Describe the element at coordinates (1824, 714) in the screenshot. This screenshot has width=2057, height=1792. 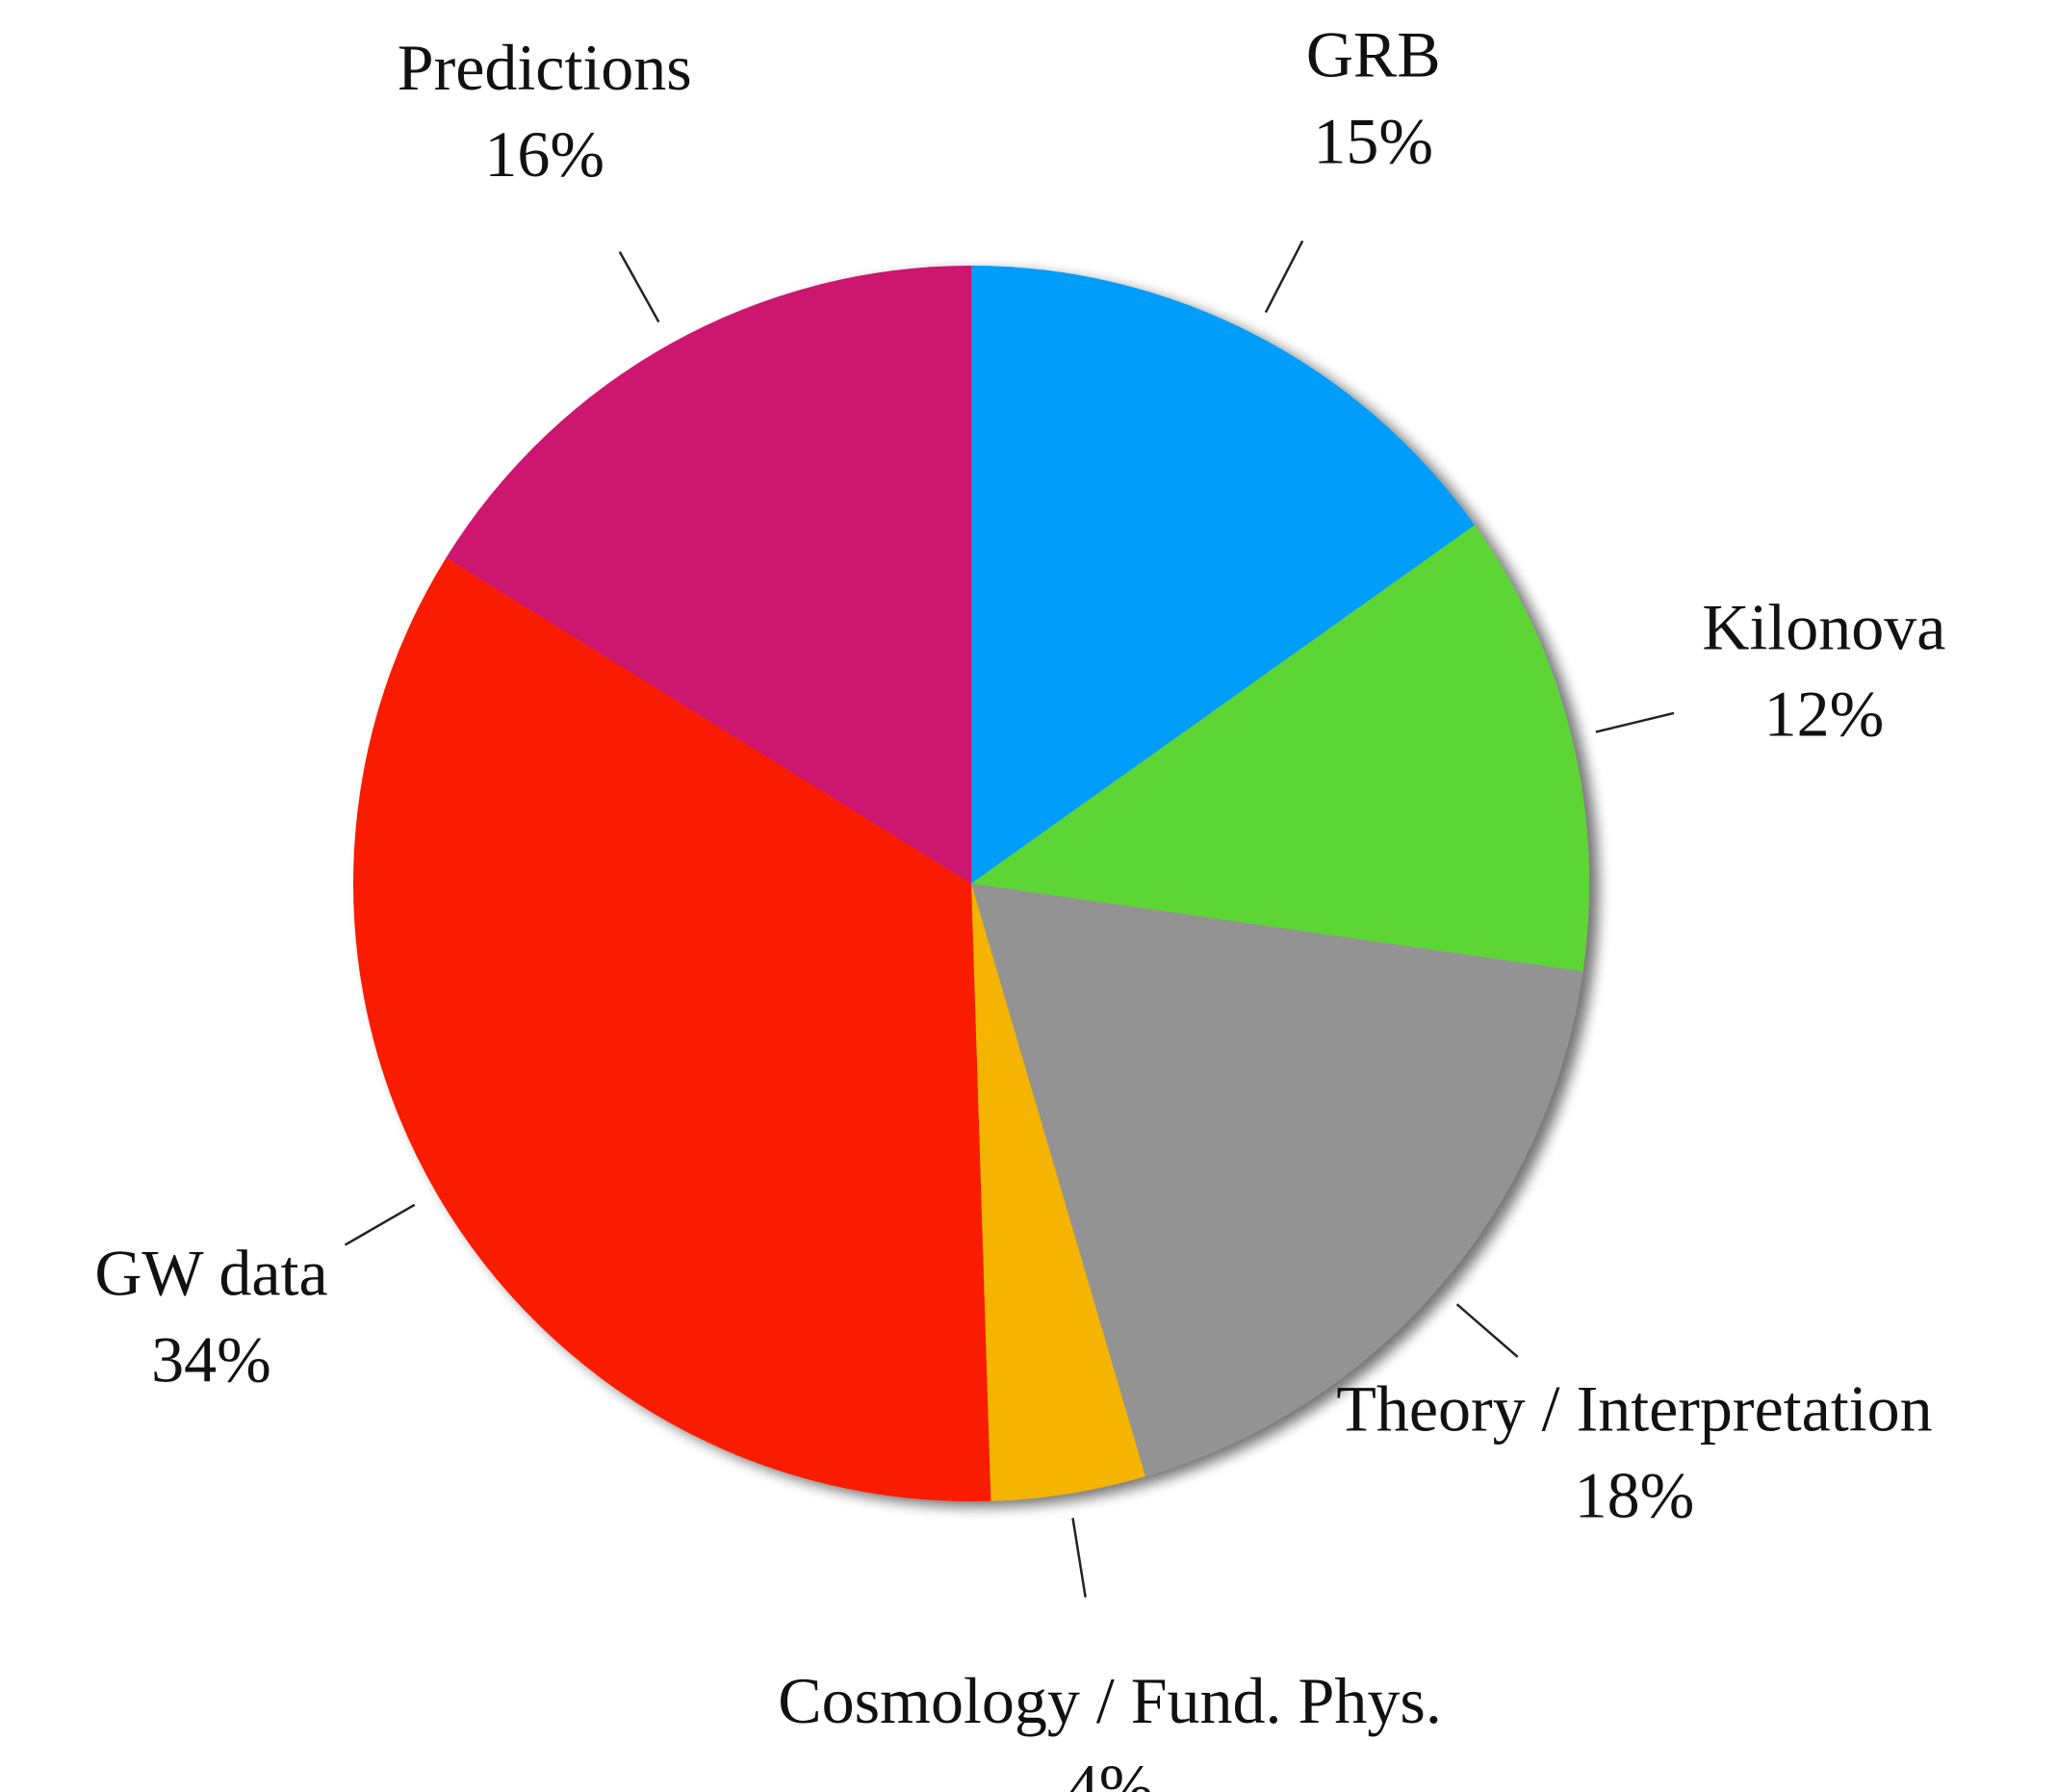
I see `slice-value-label: 12%` at that location.